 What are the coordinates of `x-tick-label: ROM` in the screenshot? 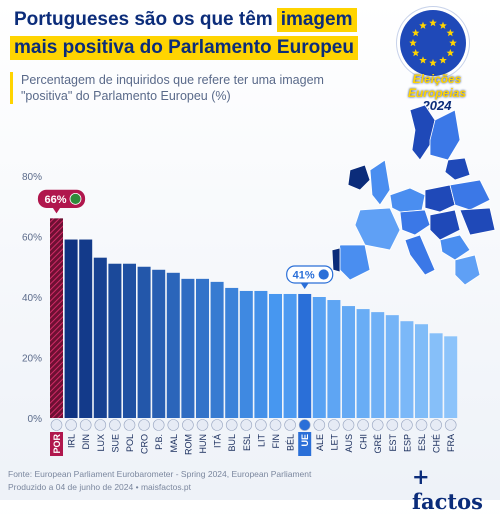 It's located at (188, 444).